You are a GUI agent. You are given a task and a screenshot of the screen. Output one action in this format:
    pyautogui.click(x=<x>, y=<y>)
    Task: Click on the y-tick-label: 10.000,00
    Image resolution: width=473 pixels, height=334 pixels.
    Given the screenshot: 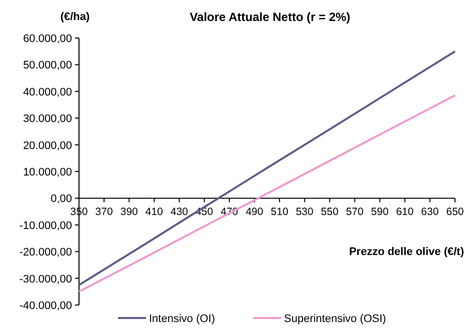 What is the action you would take?
    pyautogui.click(x=47, y=172)
    